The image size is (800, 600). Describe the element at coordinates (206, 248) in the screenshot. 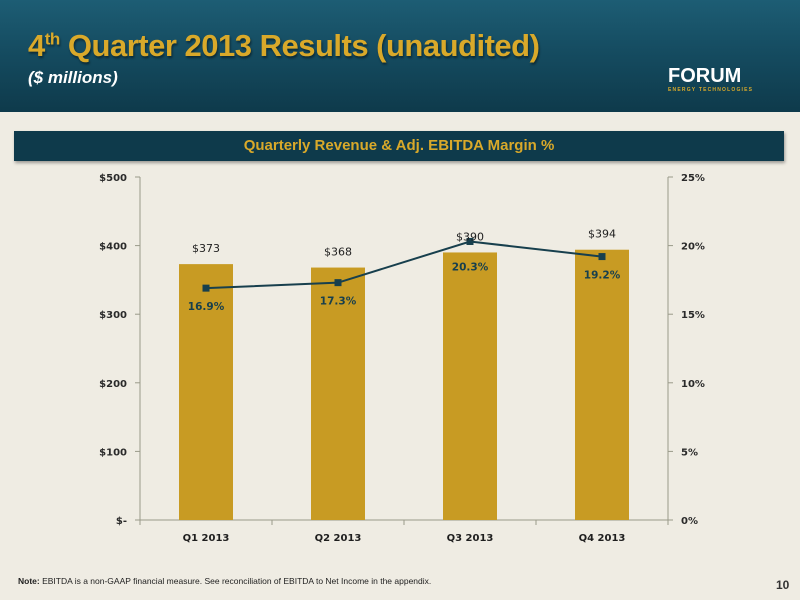

I see `bar-value-label: $373` at that location.